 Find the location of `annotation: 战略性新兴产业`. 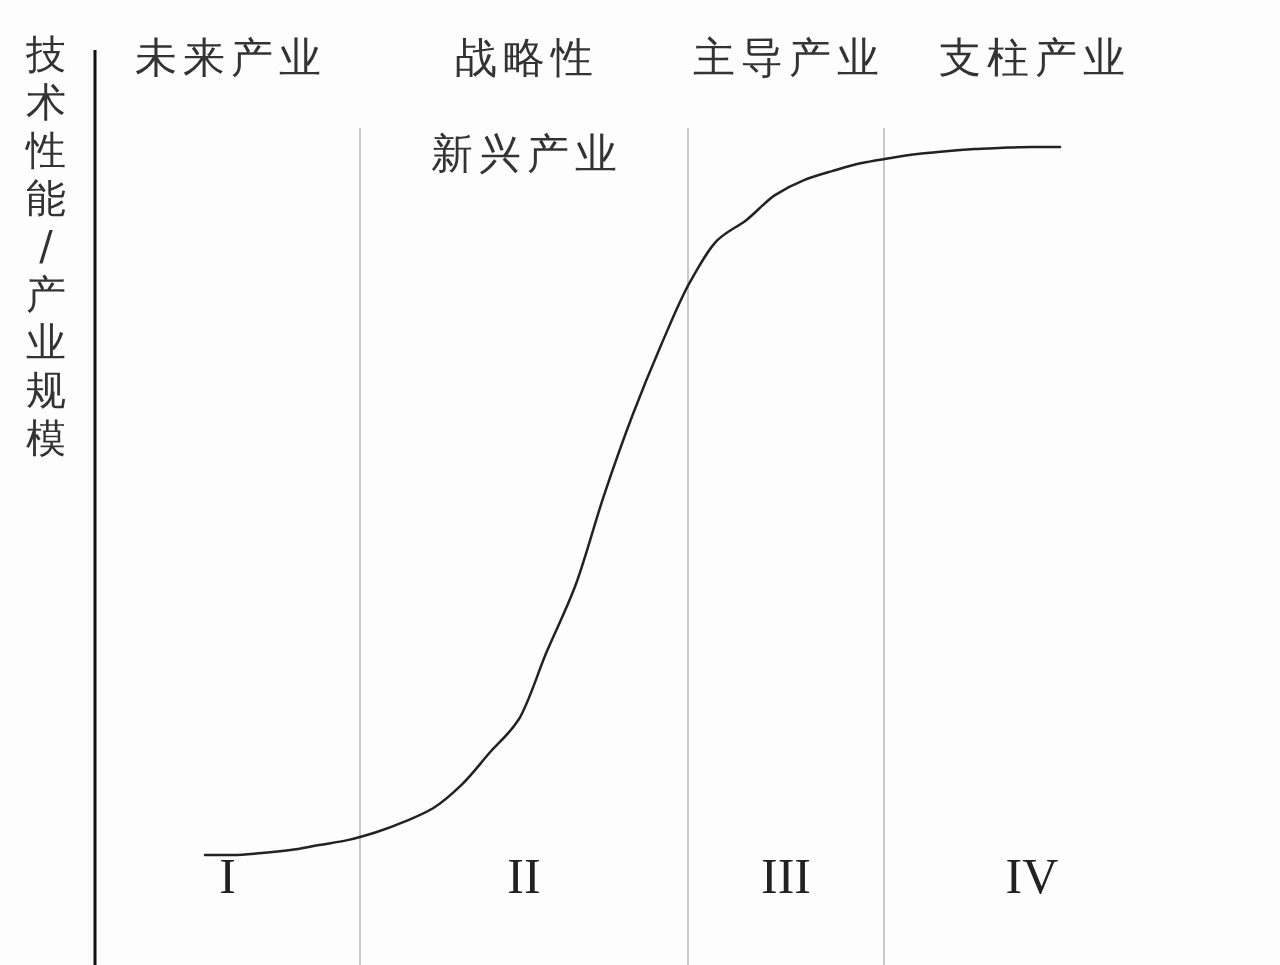

annotation: 战略性新兴产业 is located at coordinates (527, 105).